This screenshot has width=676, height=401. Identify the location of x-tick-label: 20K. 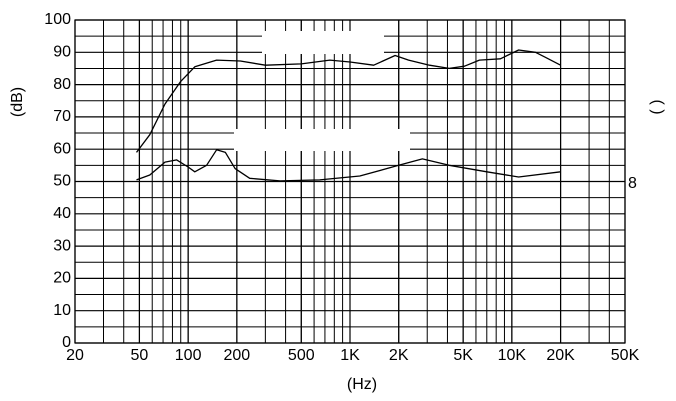
(560, 355).